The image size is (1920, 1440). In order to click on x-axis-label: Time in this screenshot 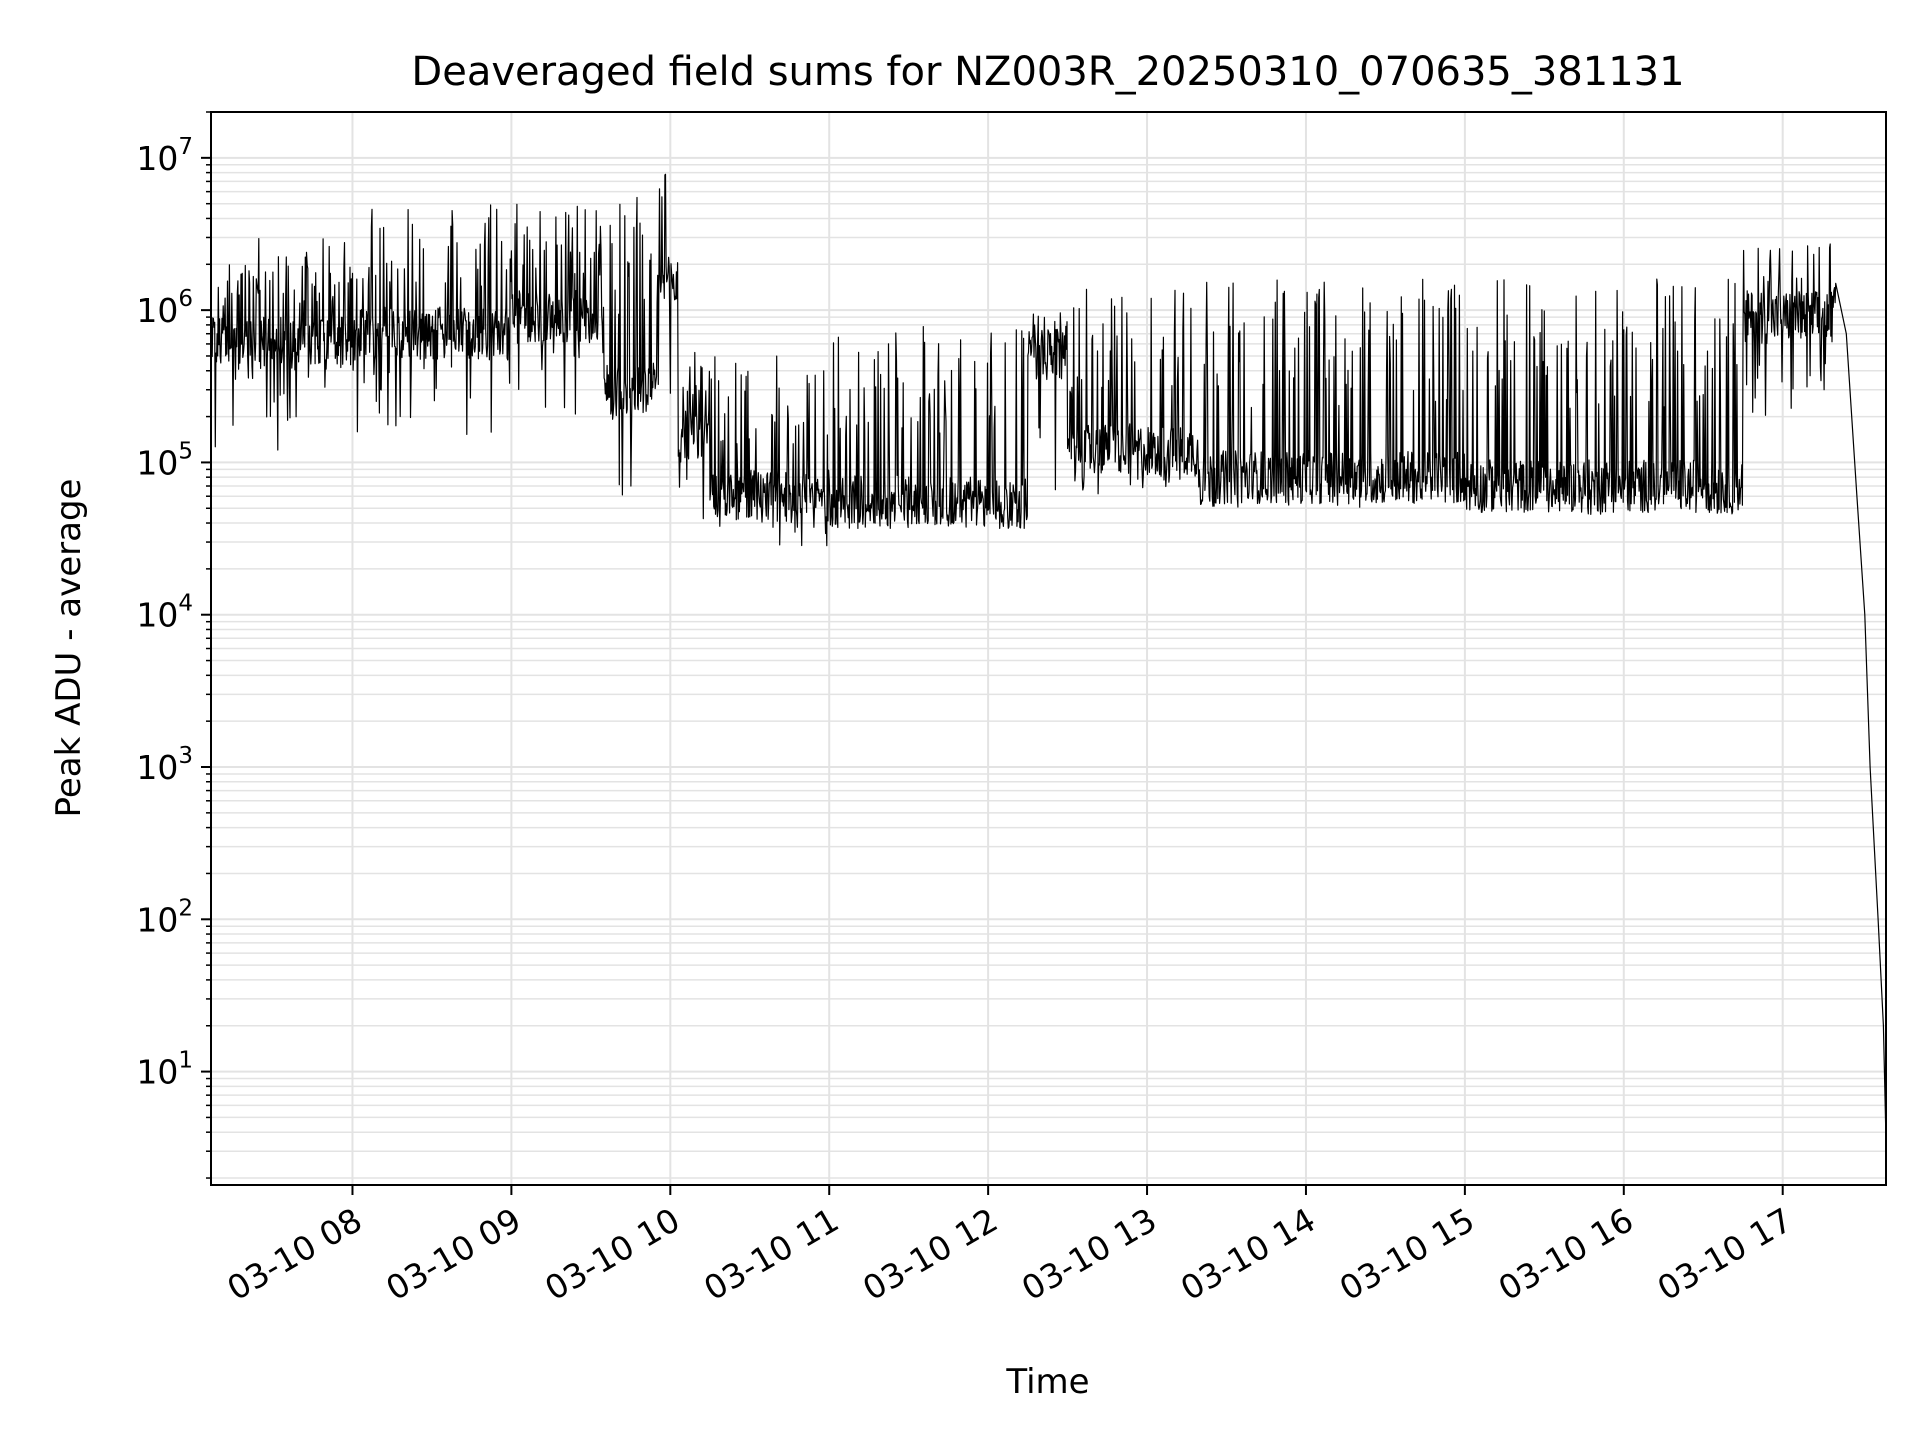, I will do `click(1047, 1382)`.